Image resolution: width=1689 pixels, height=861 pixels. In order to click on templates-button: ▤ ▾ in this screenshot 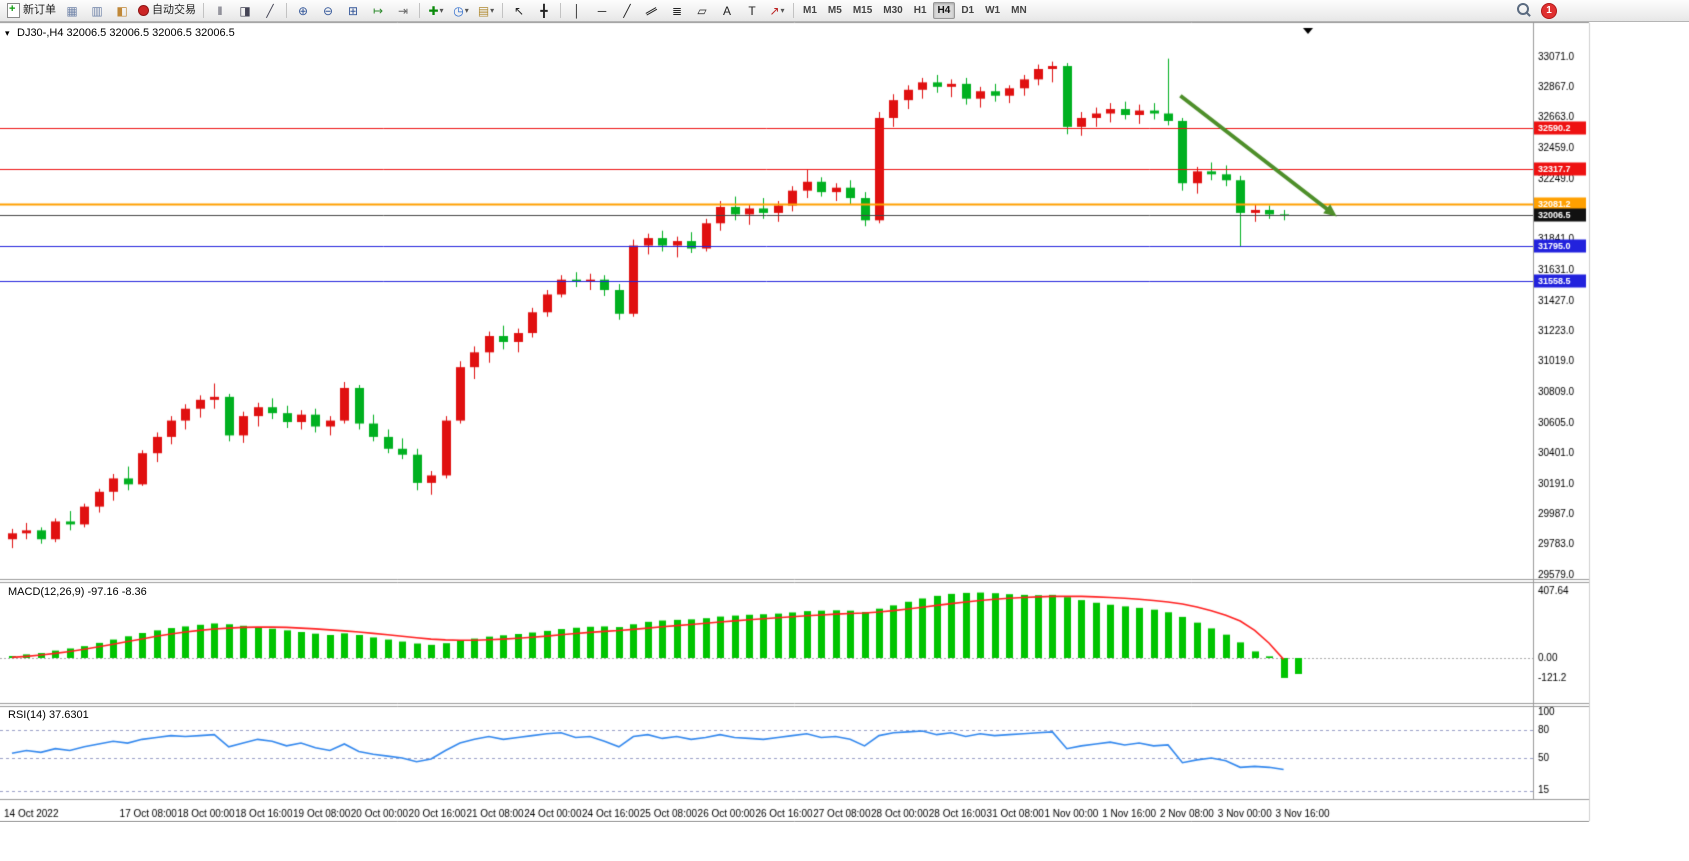, I will do `click(486, 11)`.